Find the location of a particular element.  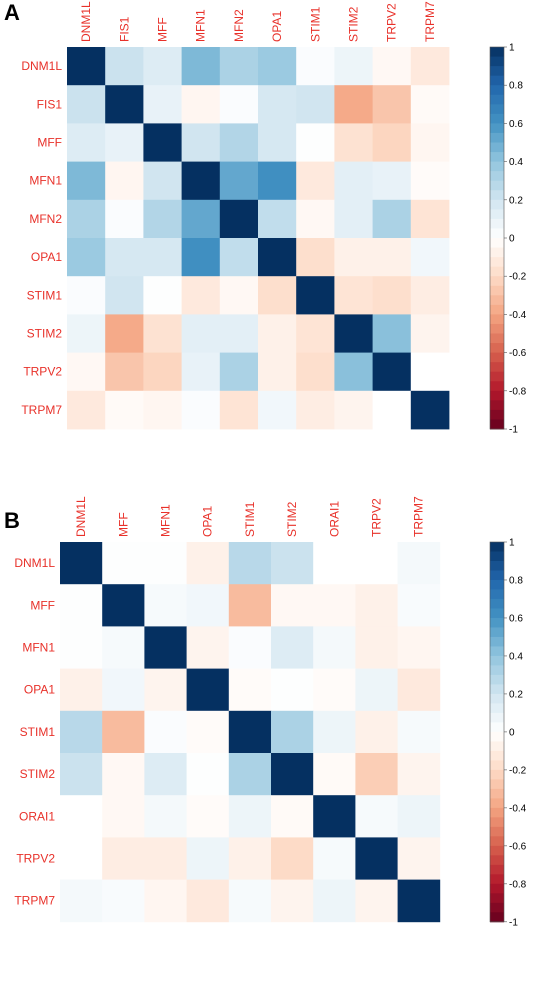

legend-tick-label: -0.4 is located at coordinates (518, 315).